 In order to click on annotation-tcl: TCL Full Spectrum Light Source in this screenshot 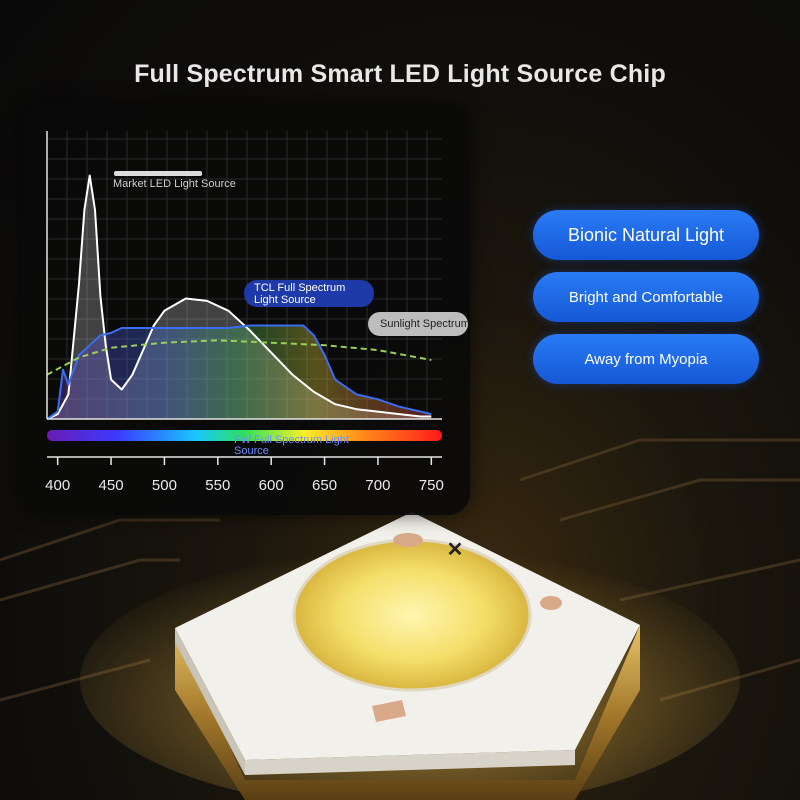, I will do `click(300, 294)`.